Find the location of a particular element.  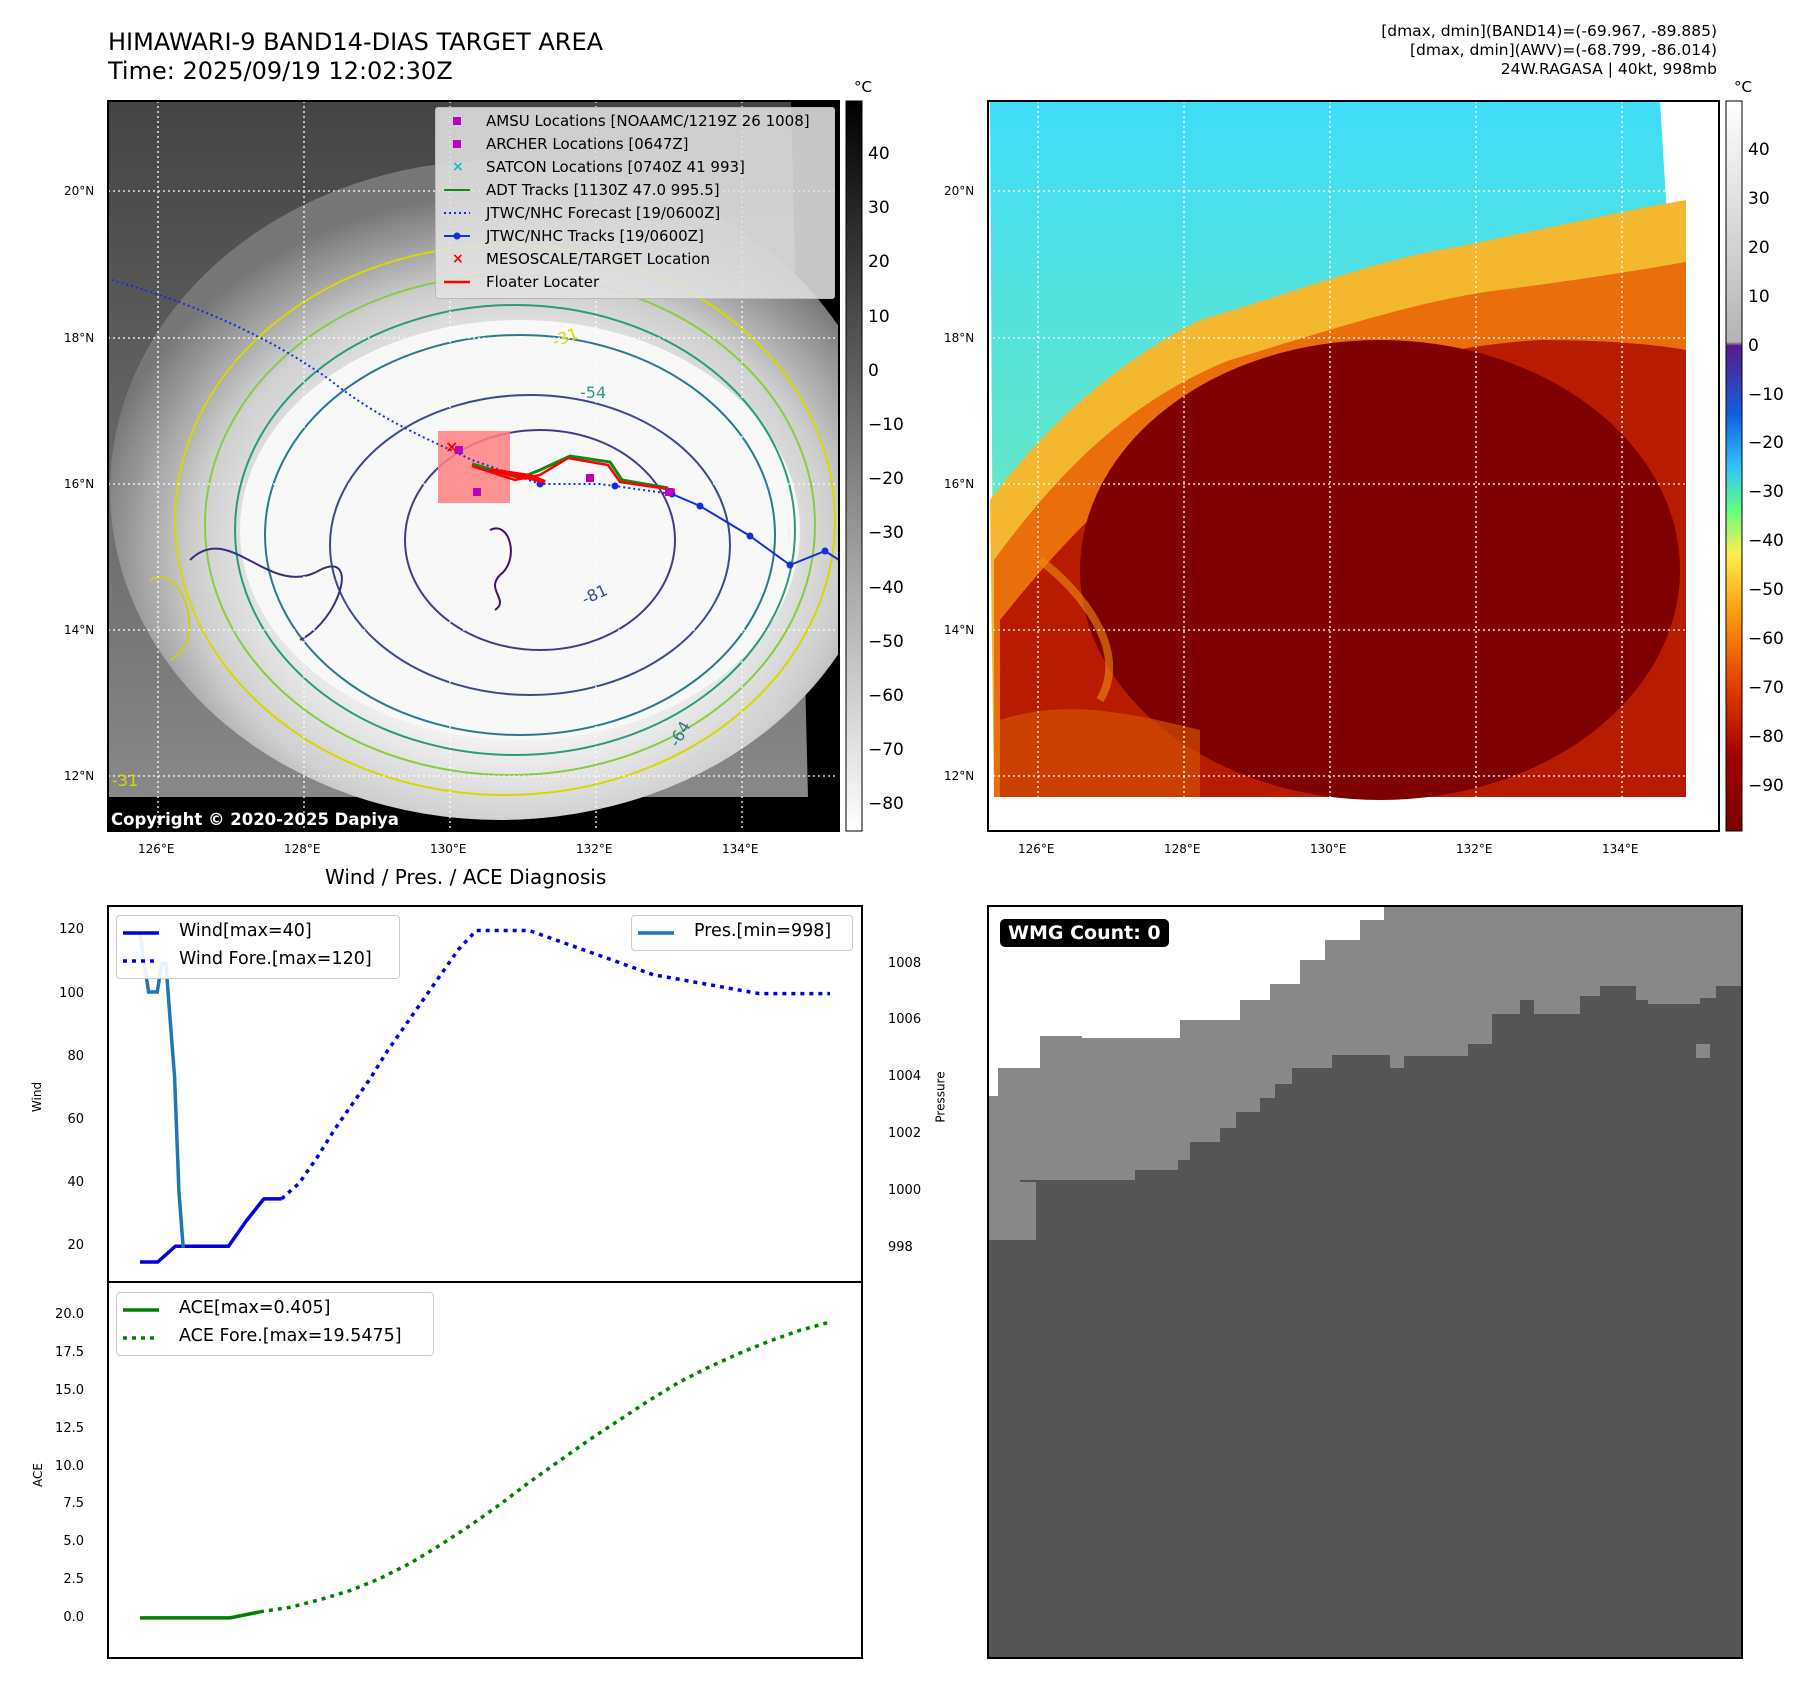

ace-axis-tick: 7.5 is located at coordinates (73, 1504).